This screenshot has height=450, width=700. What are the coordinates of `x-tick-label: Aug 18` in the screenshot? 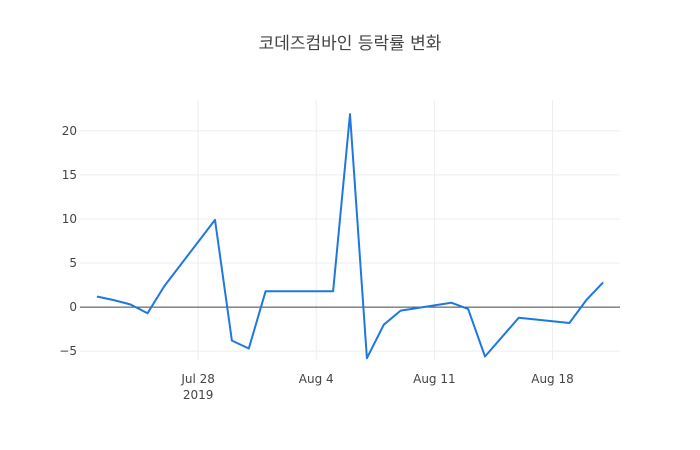 It's located at (552, 379).